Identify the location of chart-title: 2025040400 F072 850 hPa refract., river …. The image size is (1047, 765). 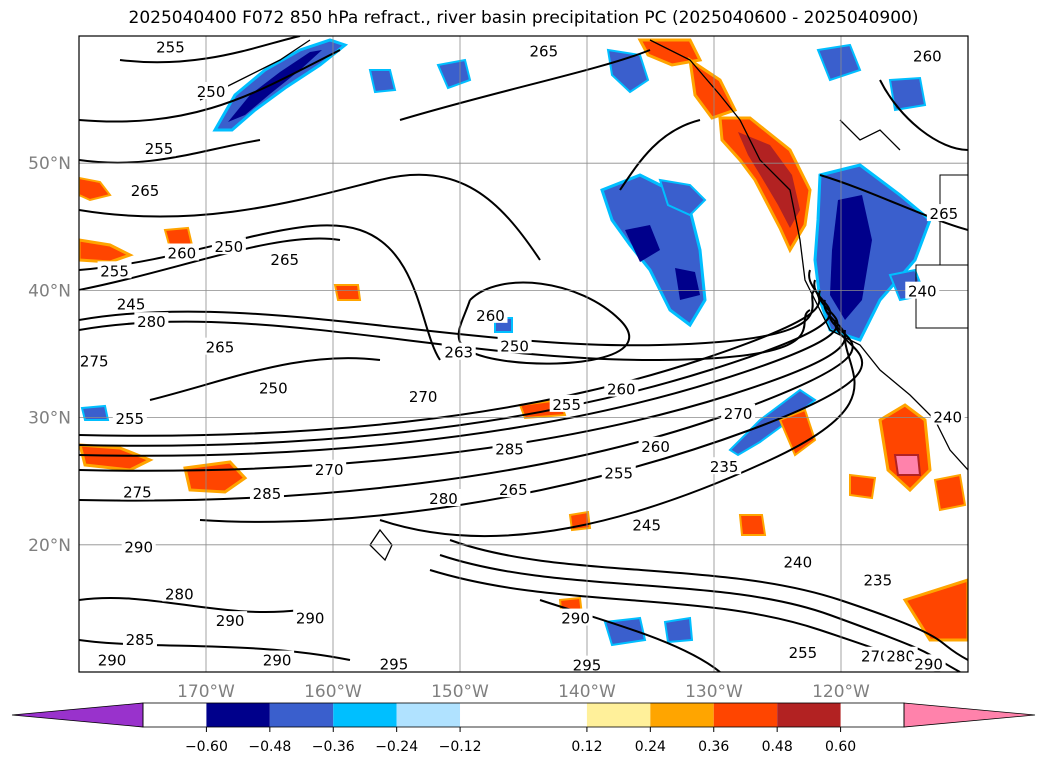
(523, 18).